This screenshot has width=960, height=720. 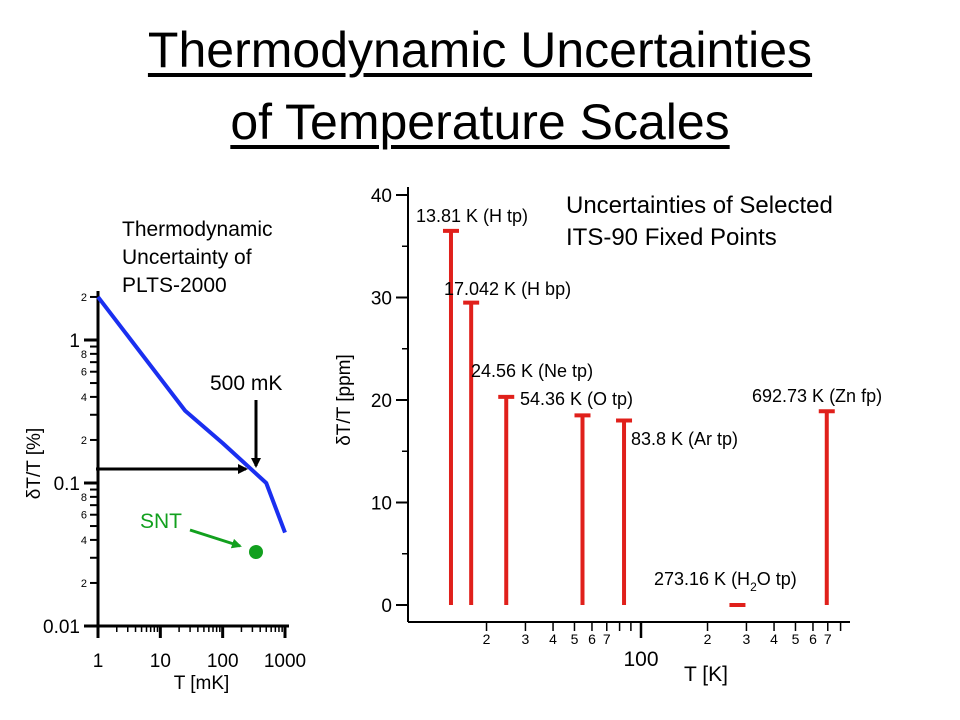 I want to click on left-x-axis-label: T [mK], so click(x=202, y=683).